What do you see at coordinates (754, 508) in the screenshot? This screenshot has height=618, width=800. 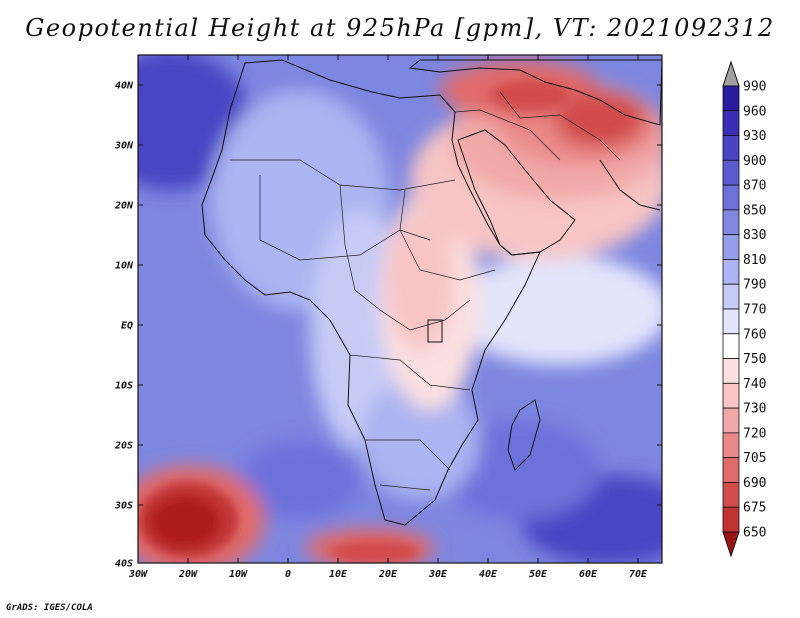 I see `colorbar-label: 675` at bounding box center [754, 508].